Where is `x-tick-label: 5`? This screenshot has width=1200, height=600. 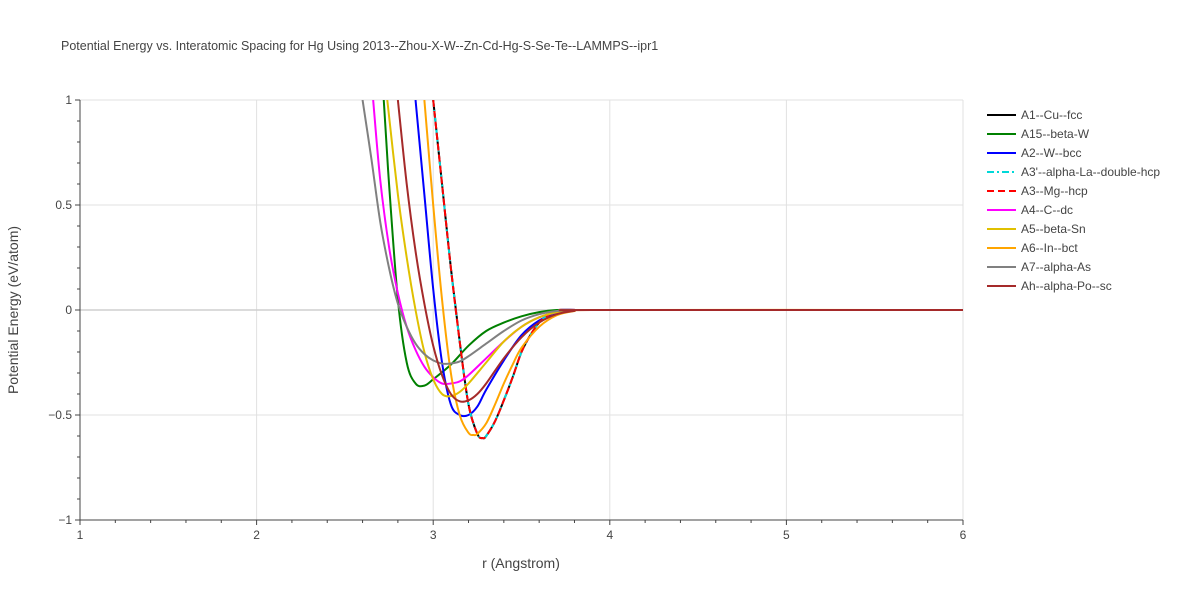 x-tick-label: 5 is located at coordinates (786, 535).